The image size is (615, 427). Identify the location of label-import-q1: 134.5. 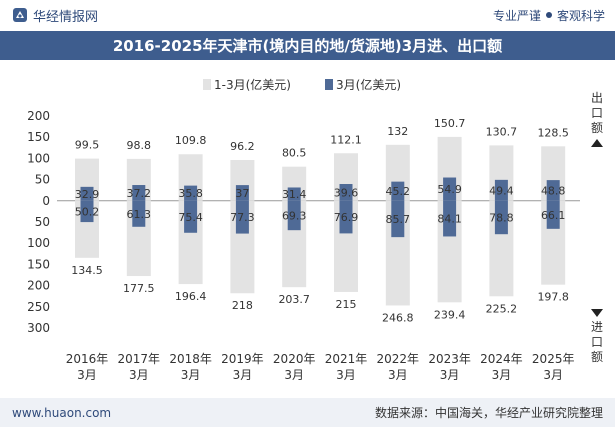
(87, 270).